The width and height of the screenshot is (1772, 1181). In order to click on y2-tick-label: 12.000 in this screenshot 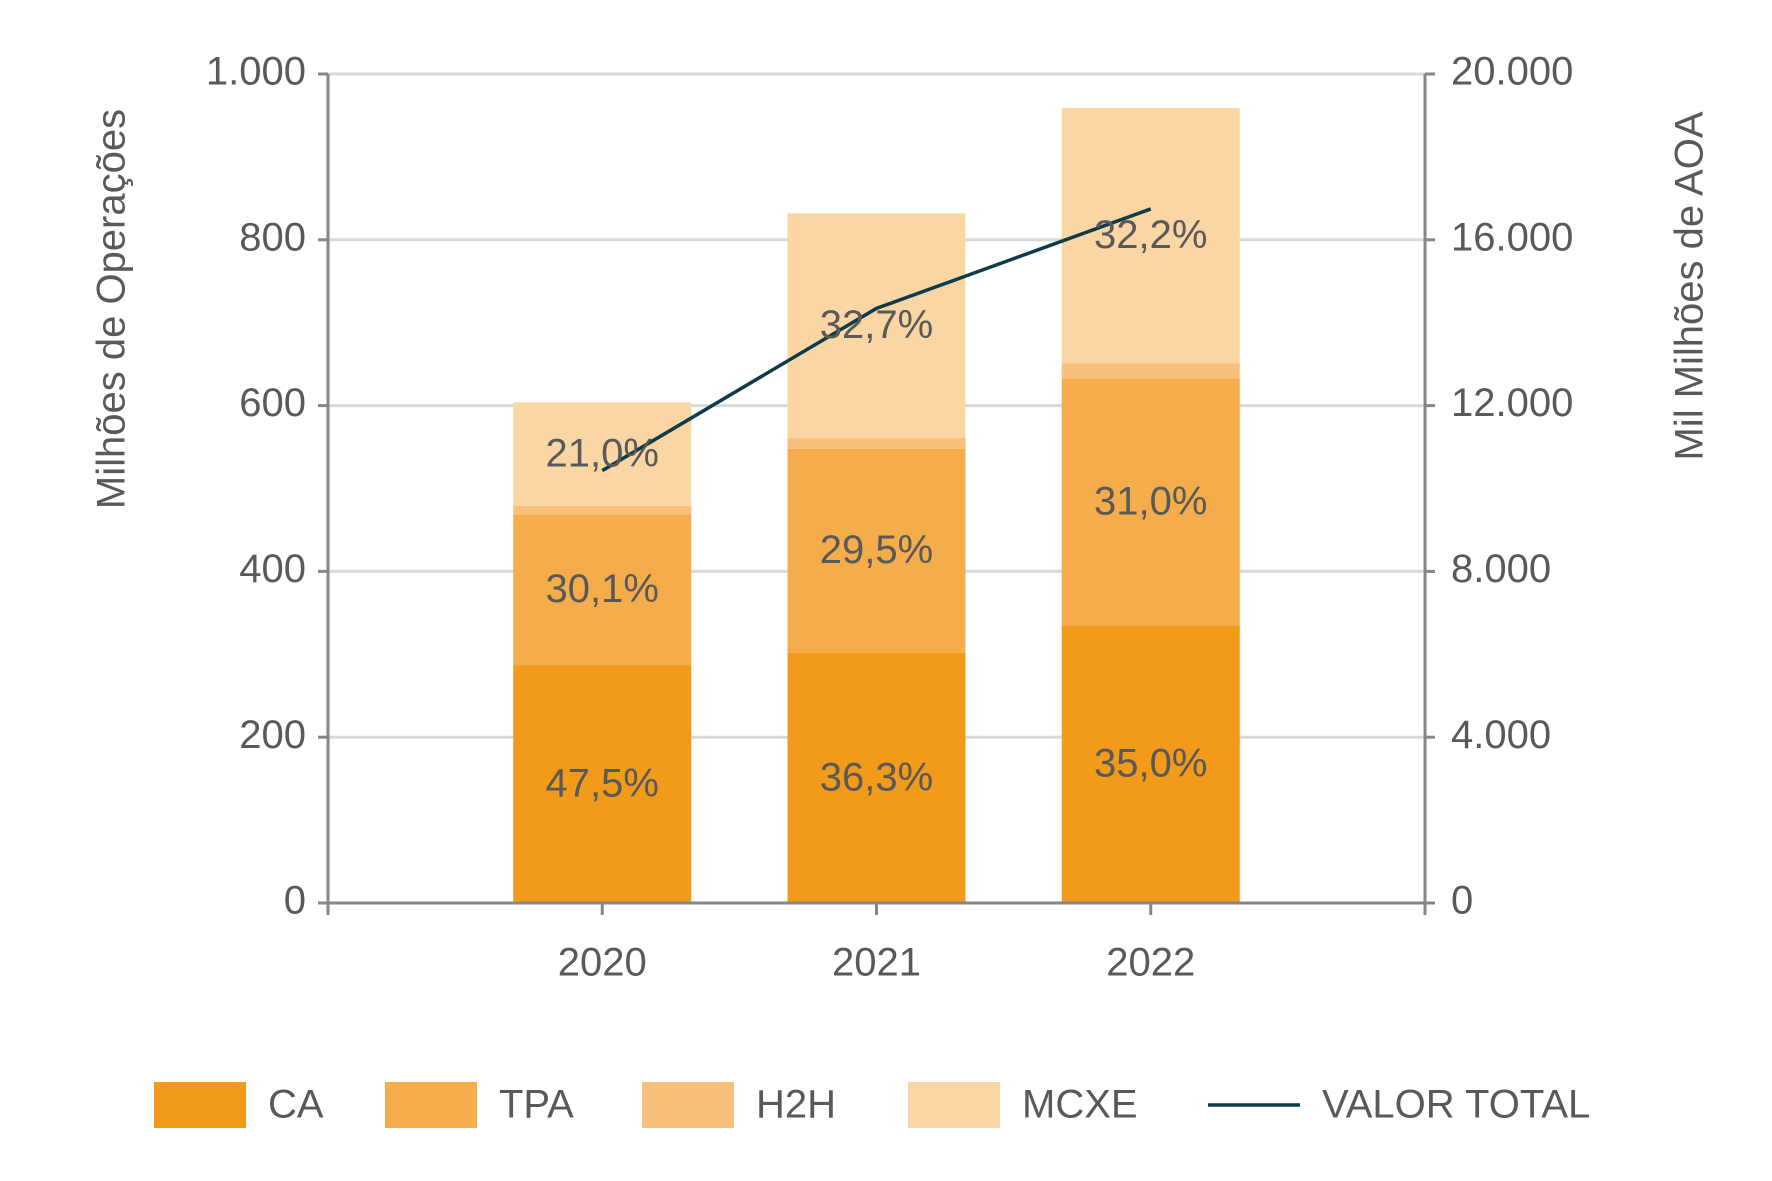, I will do `click(1512, 403)`.